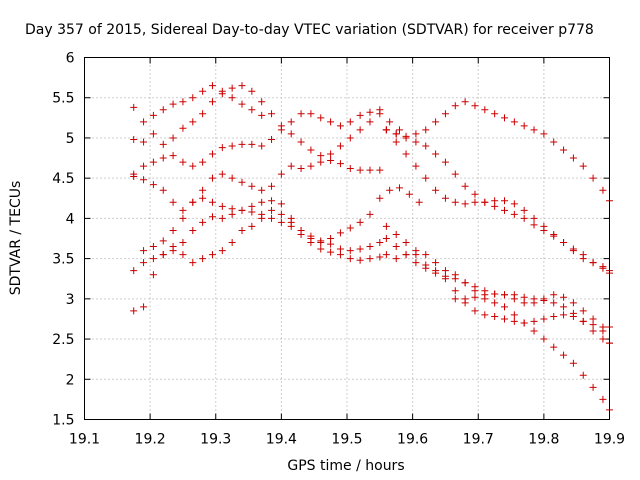 The width and height of the screenshot is (640, 480). Describe the element at coordinates (84, 440) in the screenshot. I see `x-tick-label: 19.1` at that location.